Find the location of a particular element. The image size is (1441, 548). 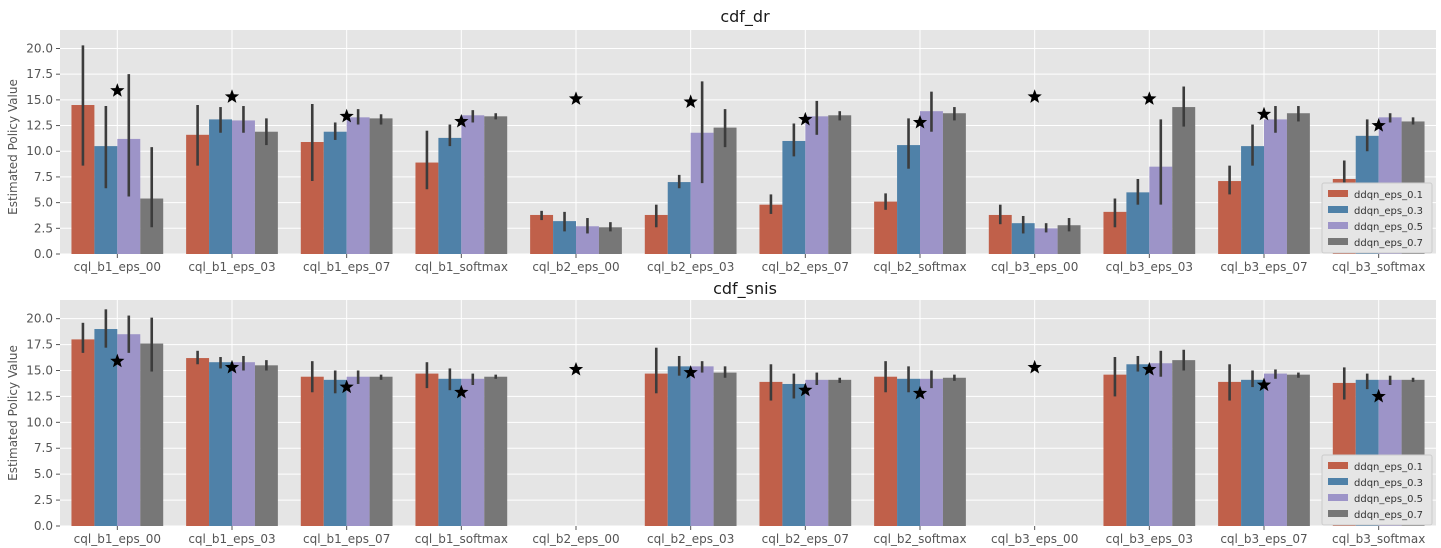

legend-label: ddqn_eps_0.5 is located at coordinates (1388, 227).